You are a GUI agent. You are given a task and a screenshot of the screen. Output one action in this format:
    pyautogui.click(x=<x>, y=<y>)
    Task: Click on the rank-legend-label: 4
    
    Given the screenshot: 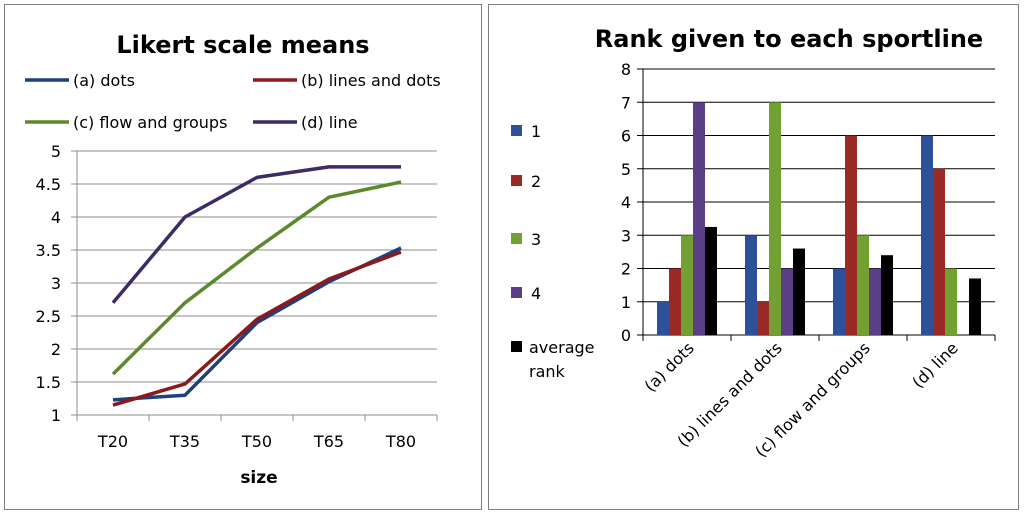 What is the action you would take?
    pyautogui.click(x=536, y=293)
    